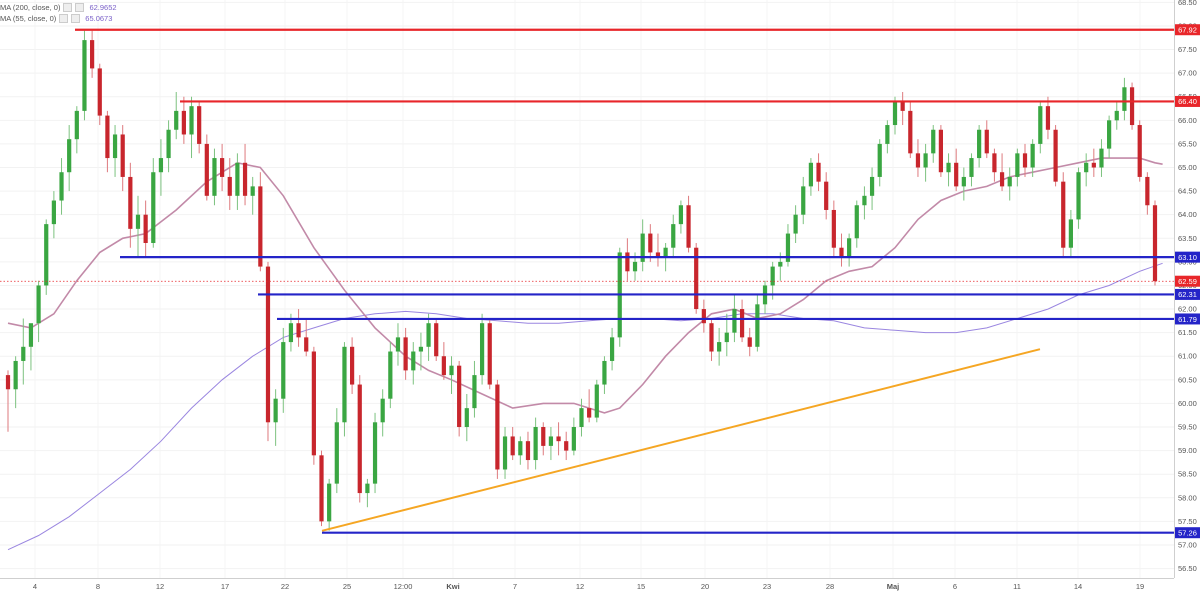 Image resolution: width=1200 pixels, height=599 pixels. What do you see at coordinates (580, 586) in the screenshot?
I see `x-tick-label: 12` at bounding box center [580, 586].